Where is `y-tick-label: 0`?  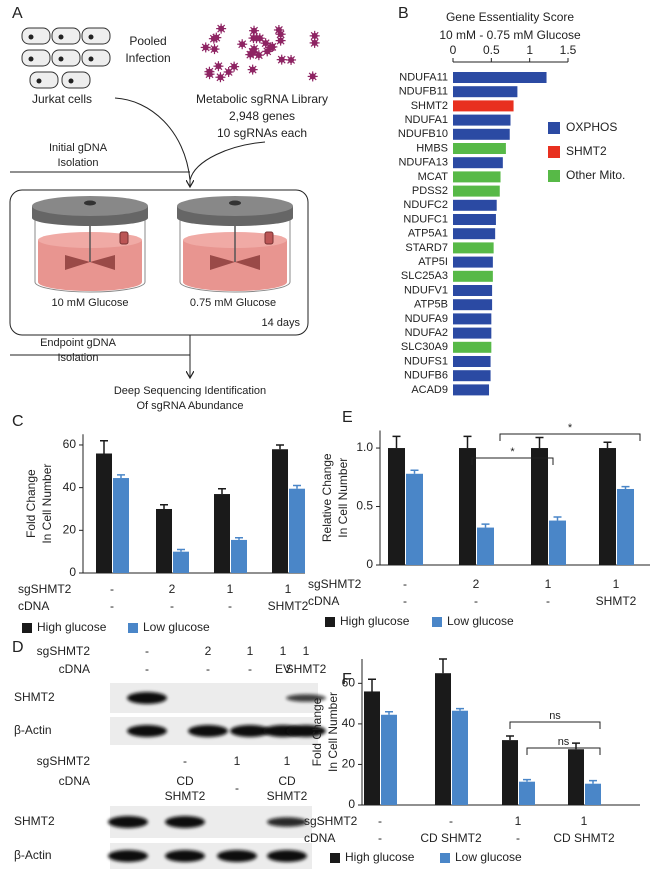 y-tick-label: 0 is located at coordinates (369, 564).